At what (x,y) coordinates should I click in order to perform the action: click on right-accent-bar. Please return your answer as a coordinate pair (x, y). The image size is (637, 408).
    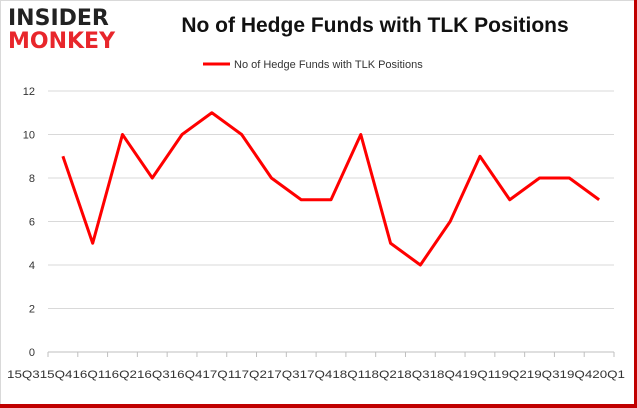
    Looking at the image, I should click on (635, 204).